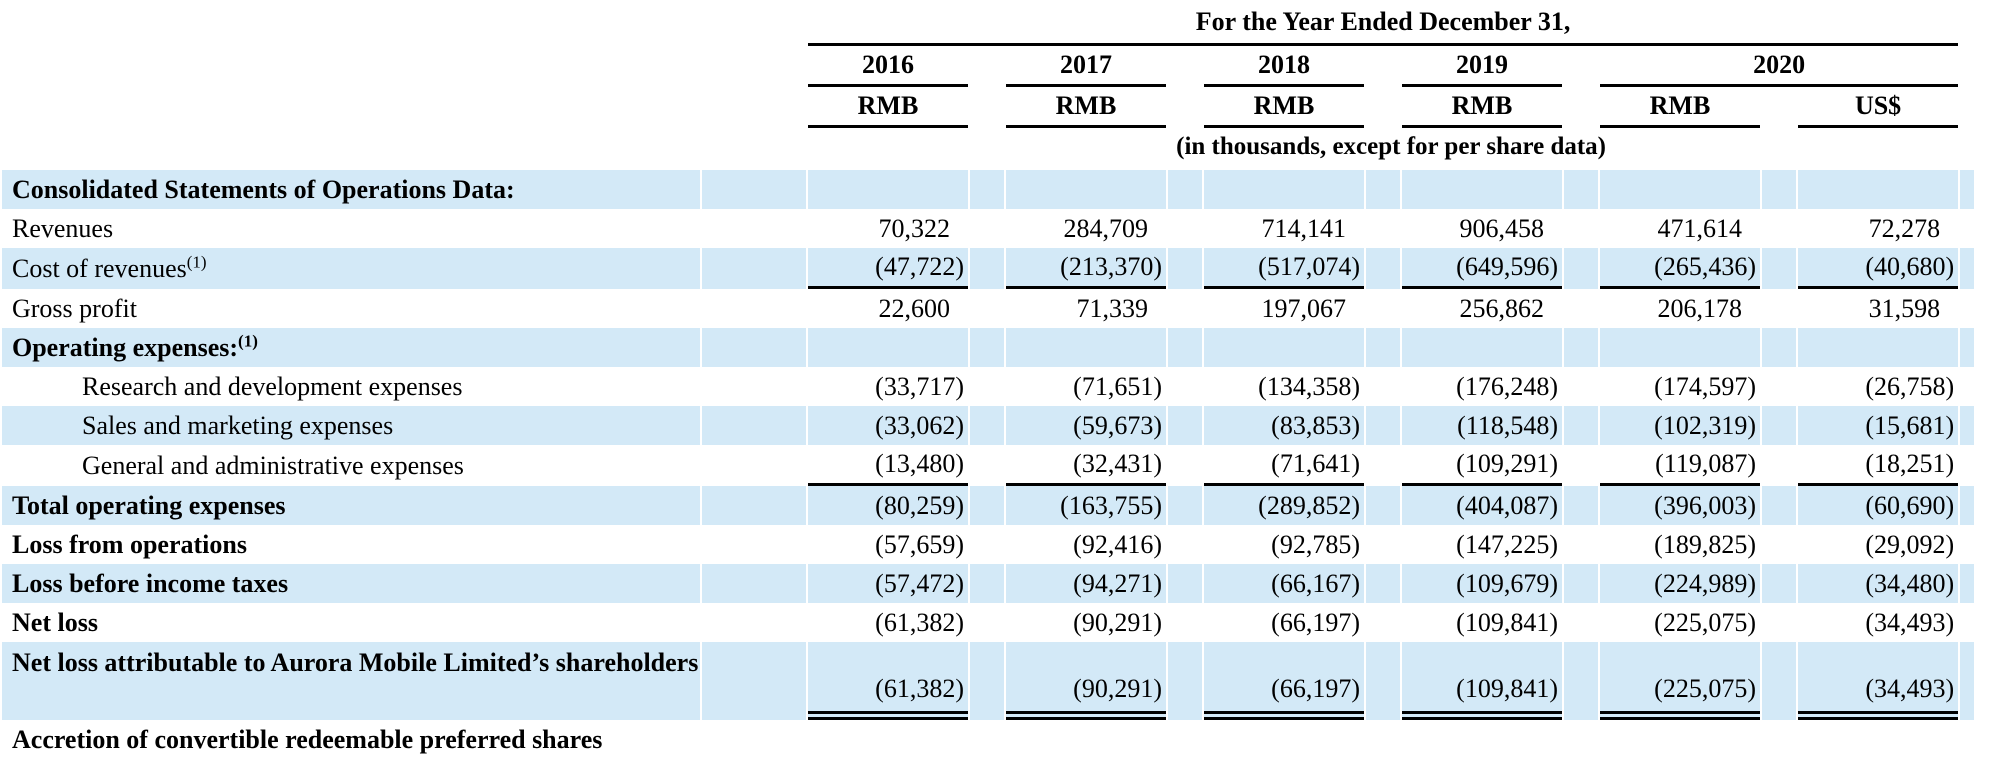 The height and width of the screenshot is (759, 2004). I want to click on row-label: Cost of revenues(1), so click(351, 268).